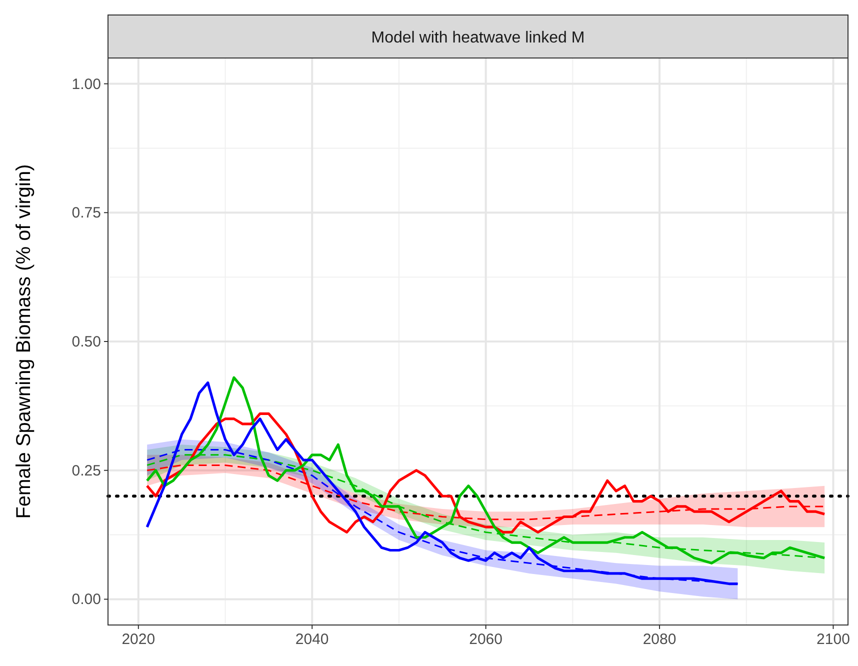 The height and width of the screenshot is (666, 858). Describe the element at coordinates (478, 38) in the screenshot. I see `chart-title: Model with heatwave linked M` at that location.